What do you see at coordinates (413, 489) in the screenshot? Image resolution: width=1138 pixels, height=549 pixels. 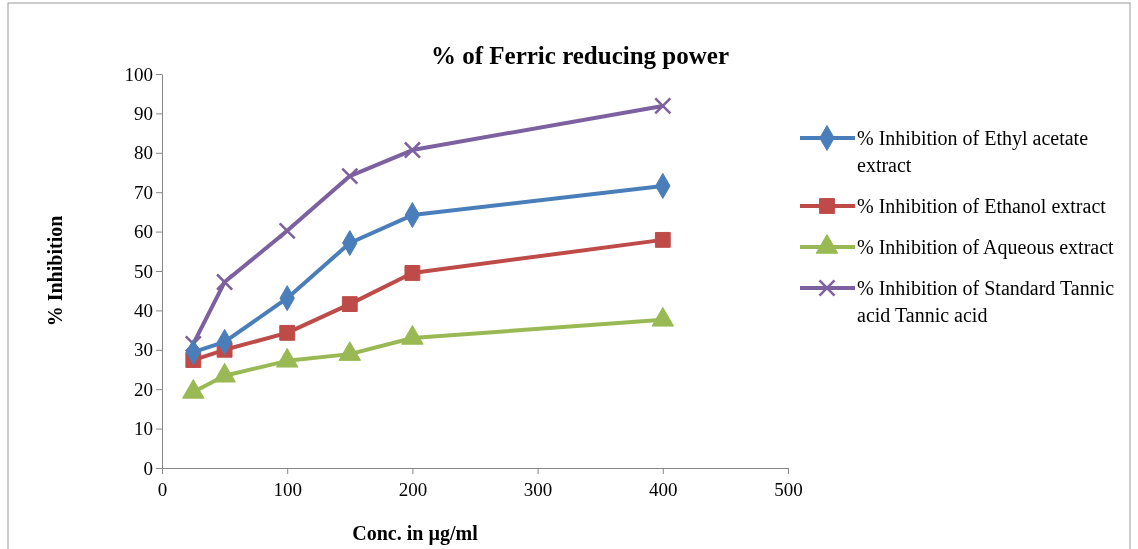 I see `x-tick-label: 200` at bounding box center [413, 489].